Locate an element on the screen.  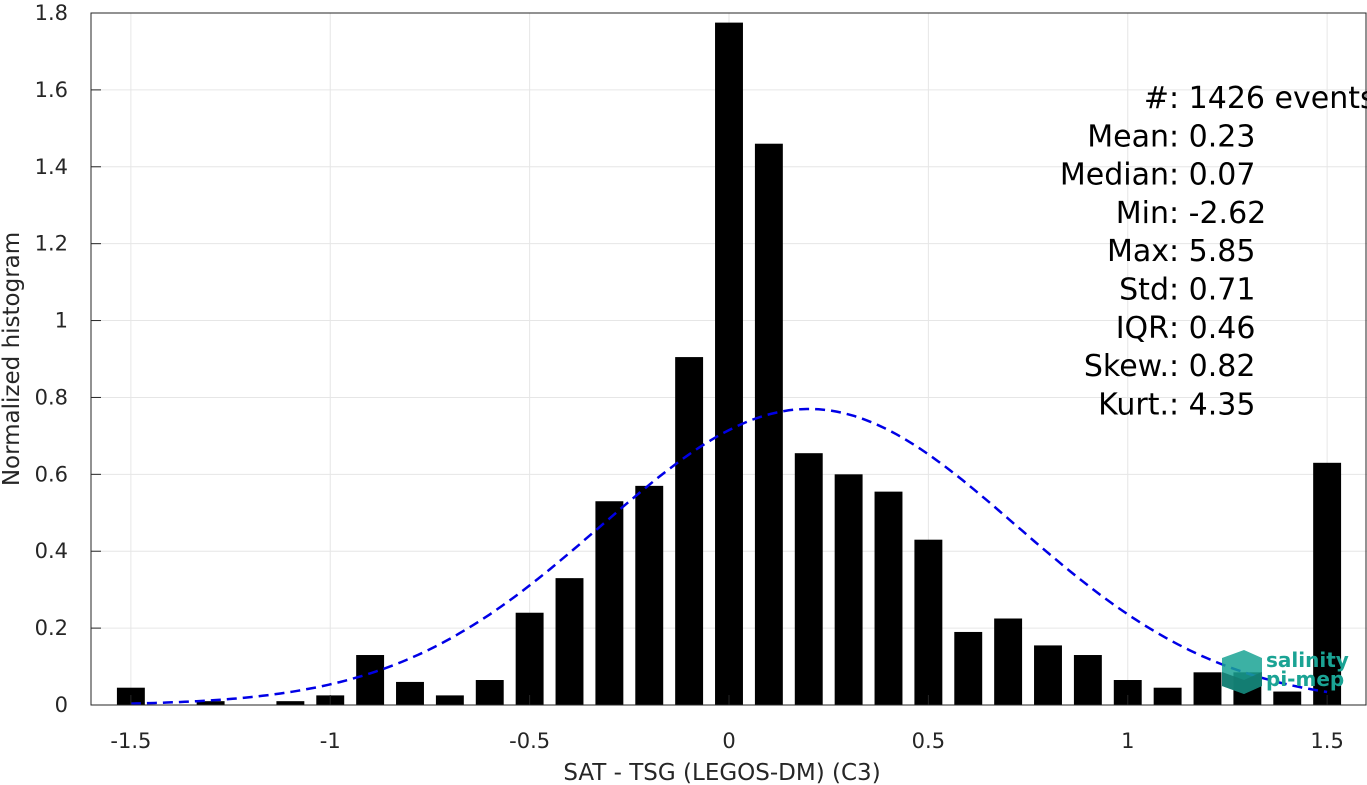
y-tick-label: 0.4 is located at coordinates (51, 551).